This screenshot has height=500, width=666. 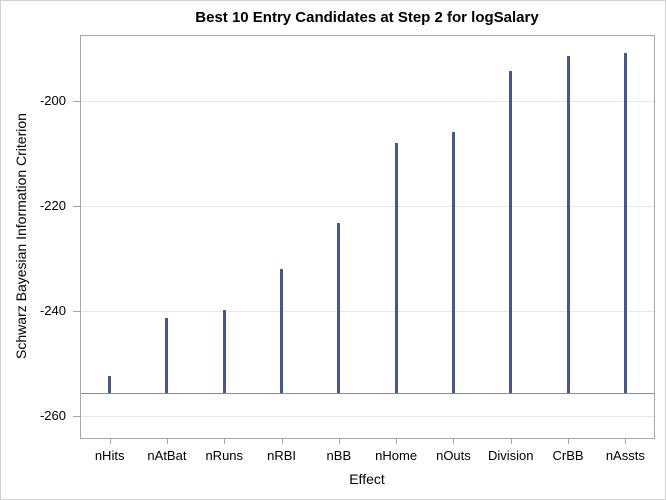 What do you see at coordinates (224, 455) in the screenshot?
I see `x-tick-label: nRuns` at bounding box center [224, 455].